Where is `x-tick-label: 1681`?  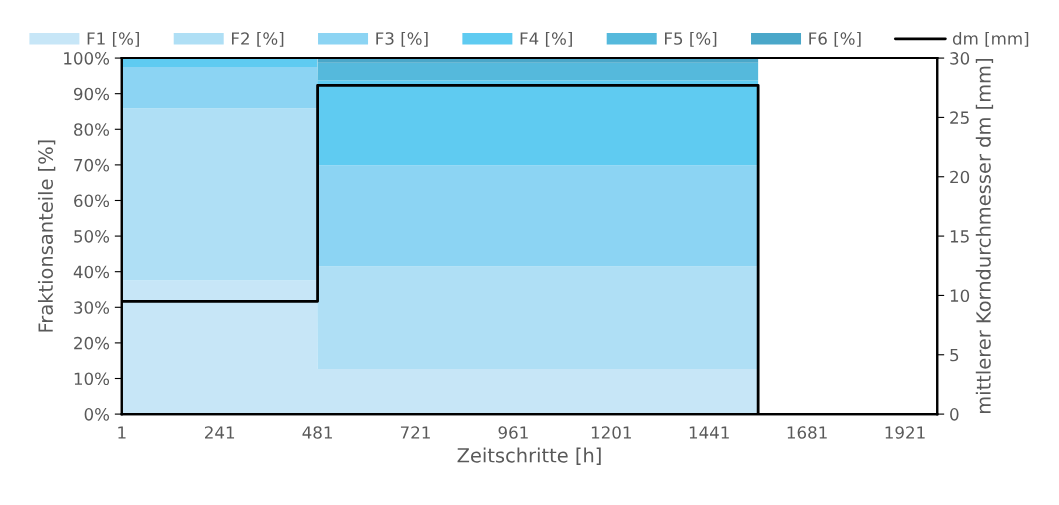
x-tick-label: 1681 is located at coordinates (807, 432).